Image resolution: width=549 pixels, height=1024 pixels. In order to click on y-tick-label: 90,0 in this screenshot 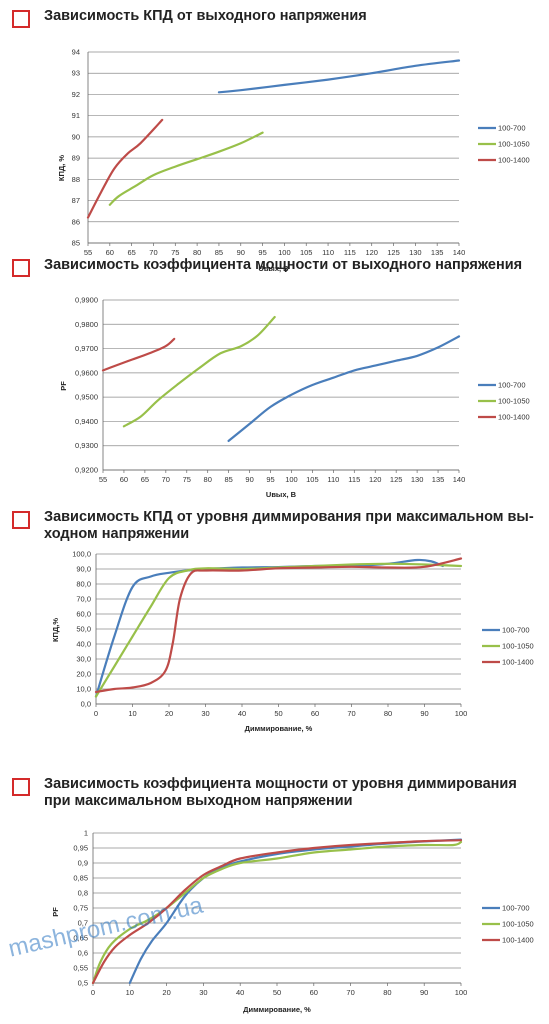, I will do `click(83, 569)`.